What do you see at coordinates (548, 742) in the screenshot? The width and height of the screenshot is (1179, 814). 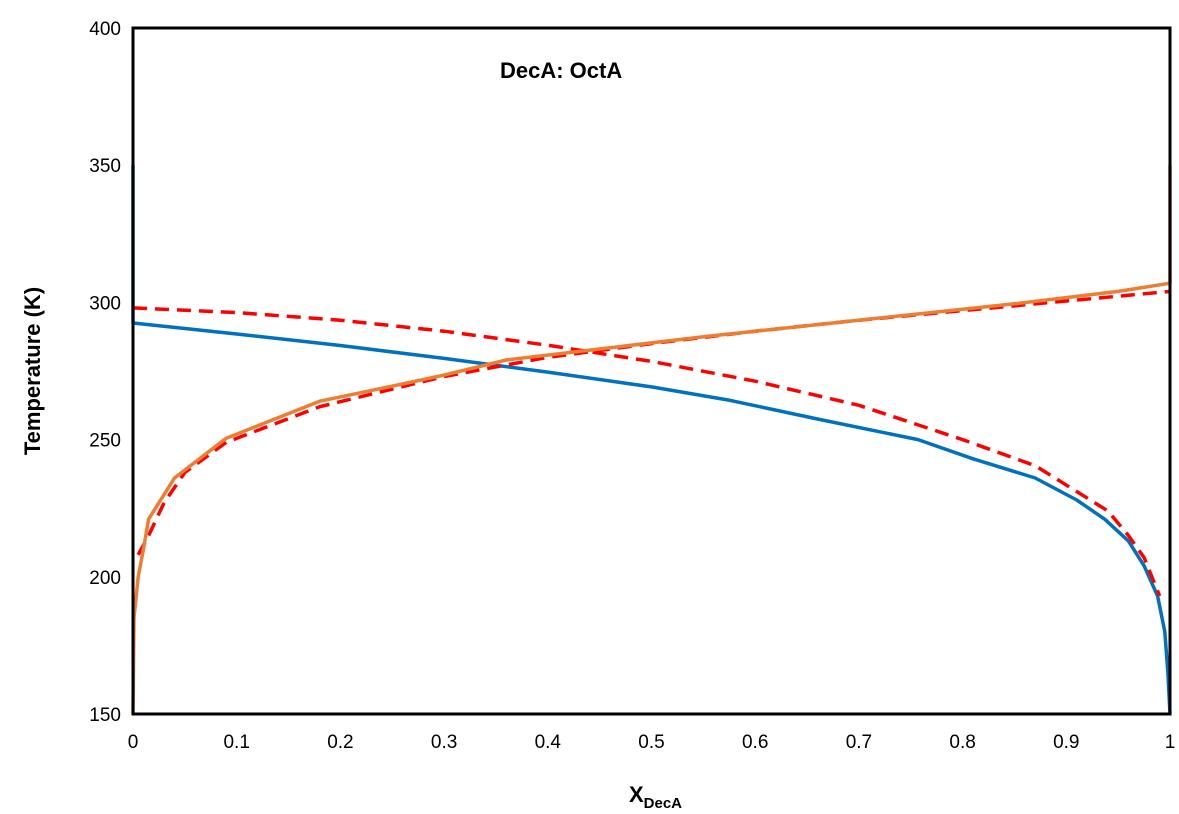 I see `x-tick-label: 0.4` at bounding box center [548, 742].